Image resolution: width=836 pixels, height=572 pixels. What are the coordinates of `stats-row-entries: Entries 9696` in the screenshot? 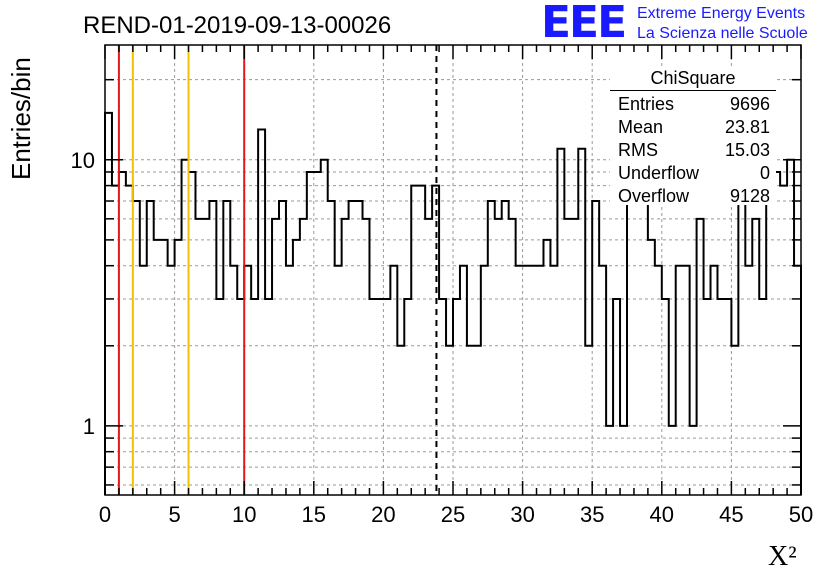 It's located at (694, 104).